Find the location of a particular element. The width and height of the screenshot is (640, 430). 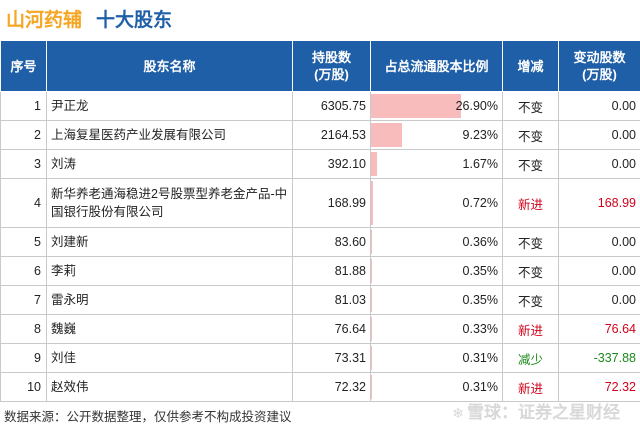

pct-cell: 9.23% is located at coordinates (436, 135).